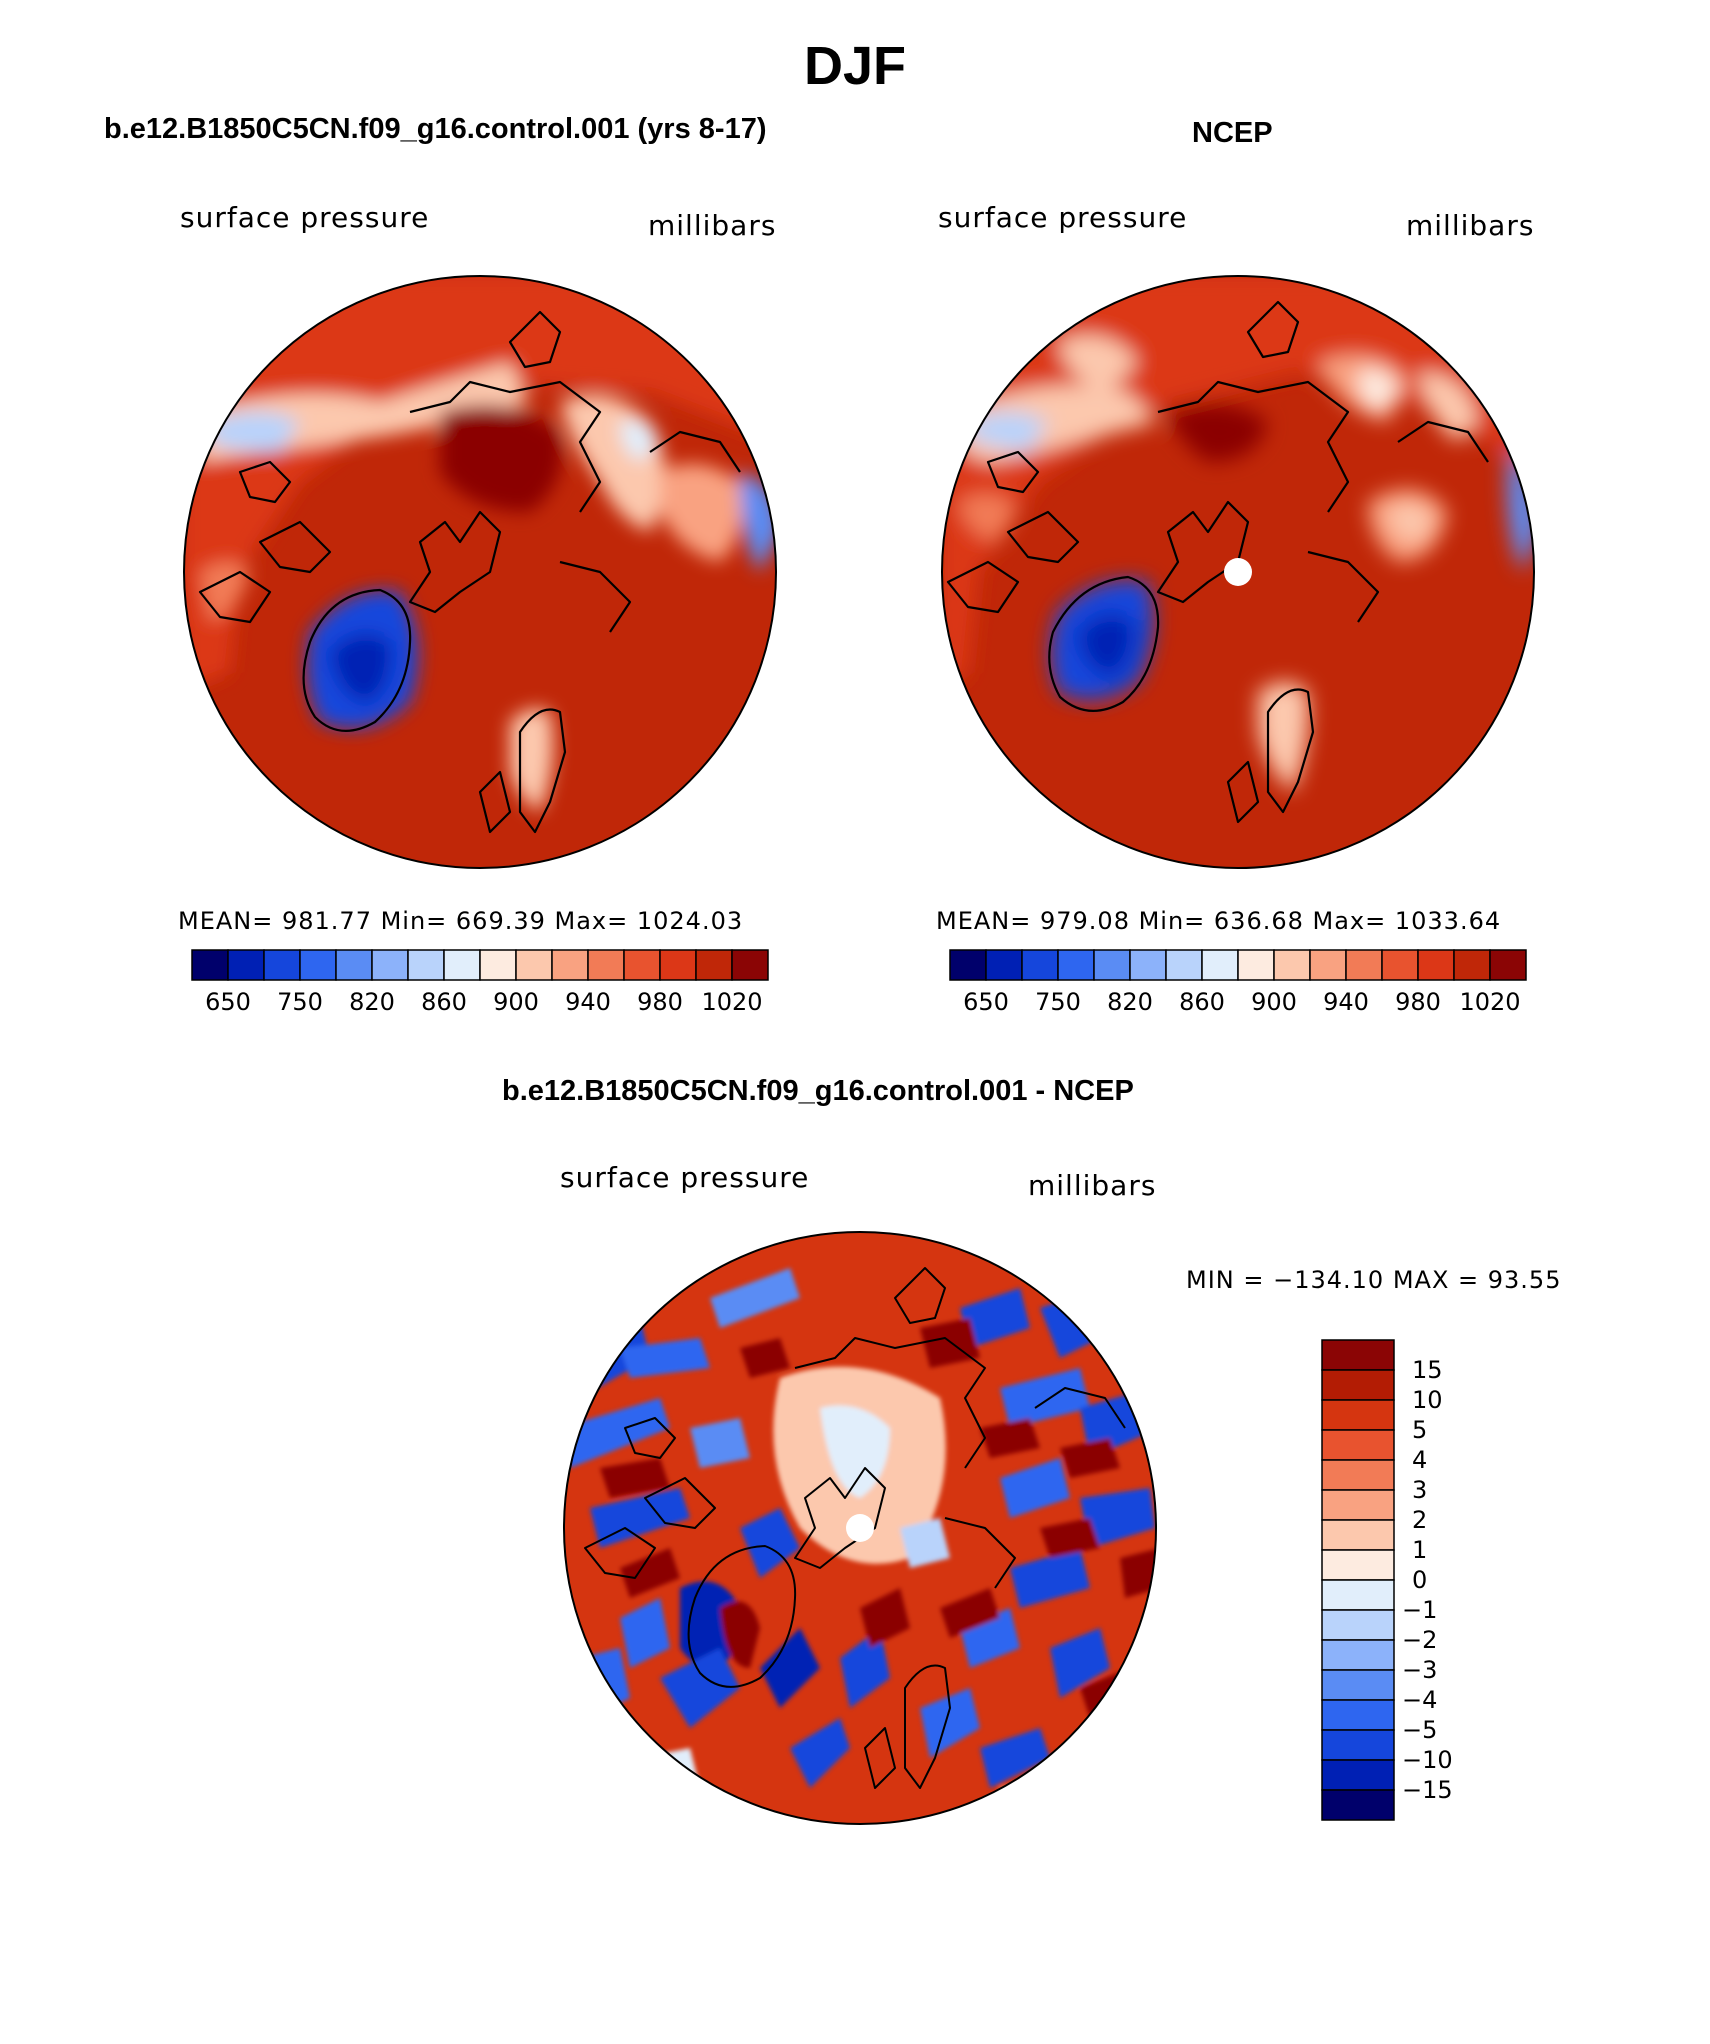 The width and height of the screenshot is (1710, 2044). What do you see at coordinates (305, 217) in the screenshot?
I see `model-variable-label: surface pressure` at bounding box center [305, 217].